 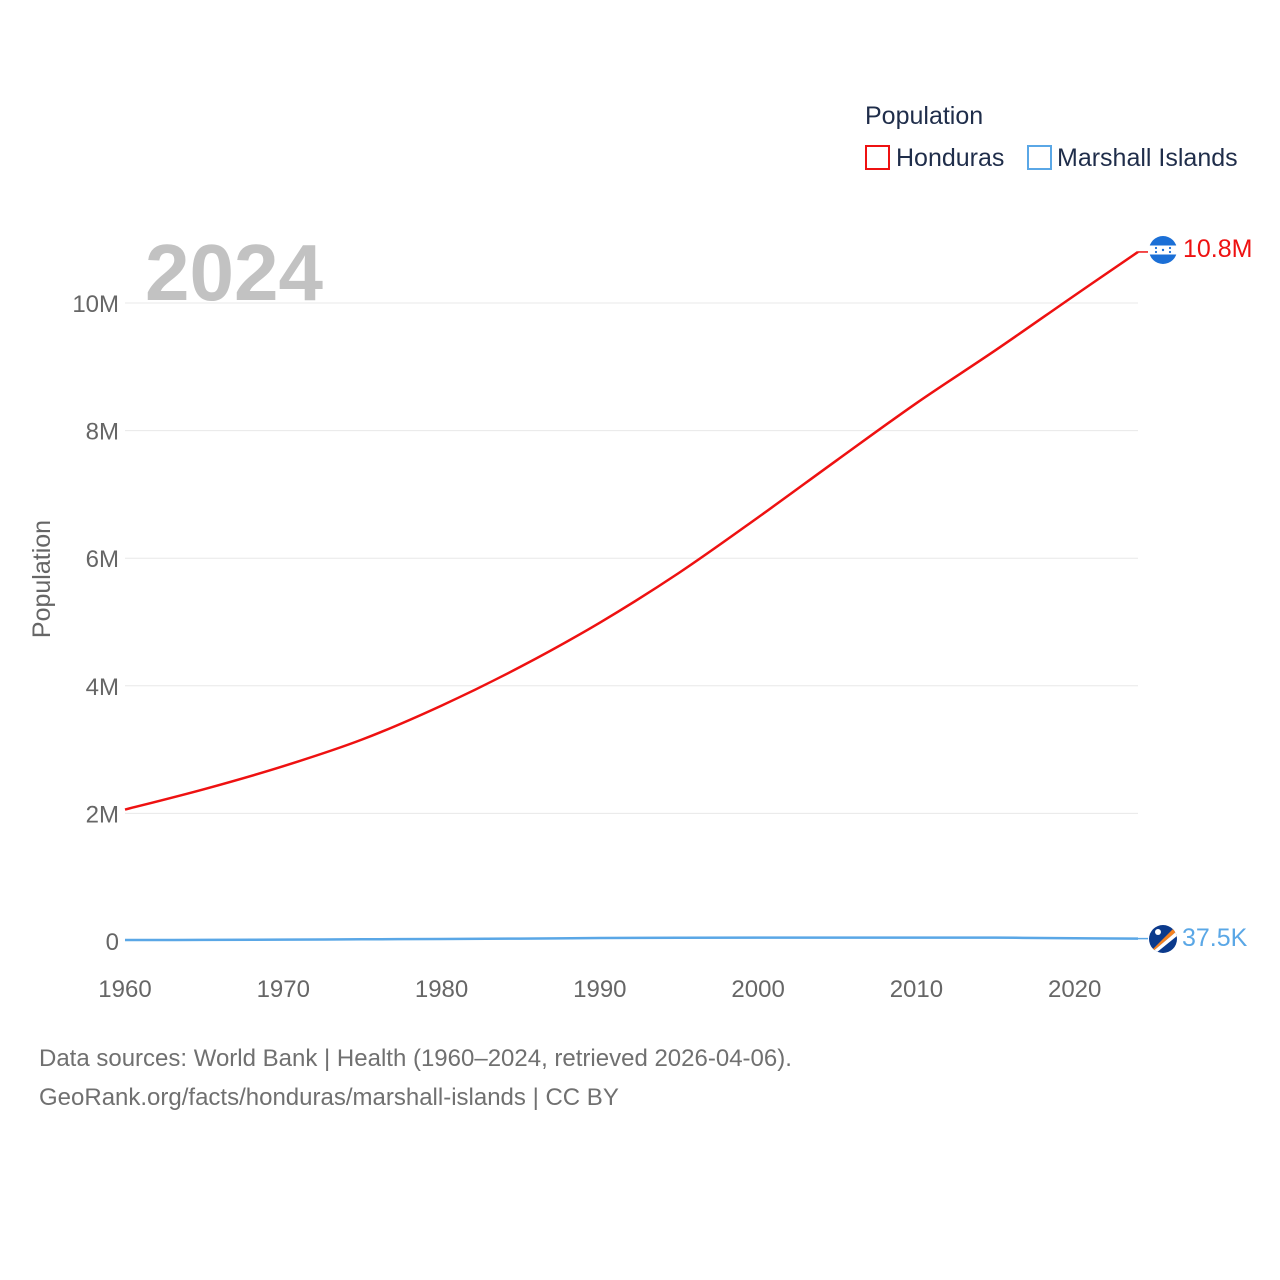 What do you see at coordinates (877, 157) in the screenshot?
I see `legend-swatch-honduras` at bounding box center [877, 157].